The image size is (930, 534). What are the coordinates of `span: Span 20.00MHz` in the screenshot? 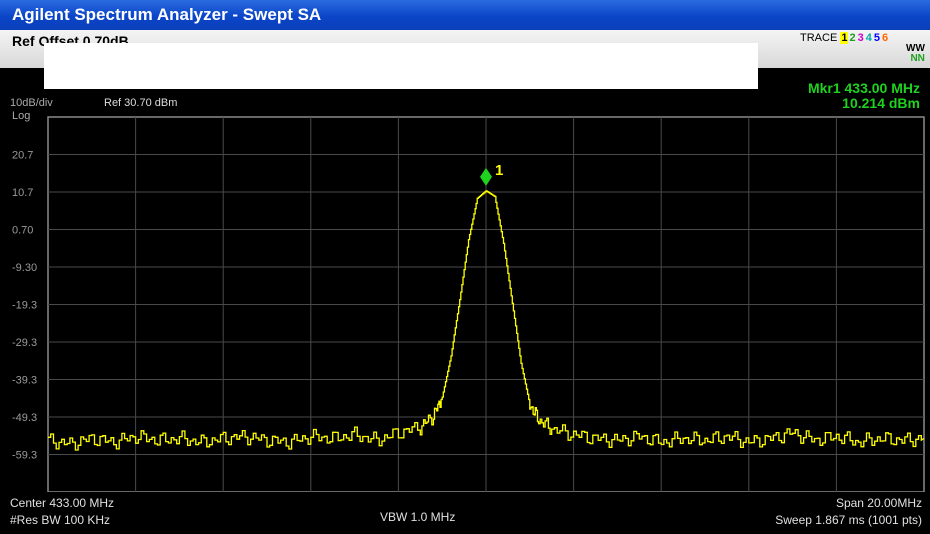 It's located at (878, 503).